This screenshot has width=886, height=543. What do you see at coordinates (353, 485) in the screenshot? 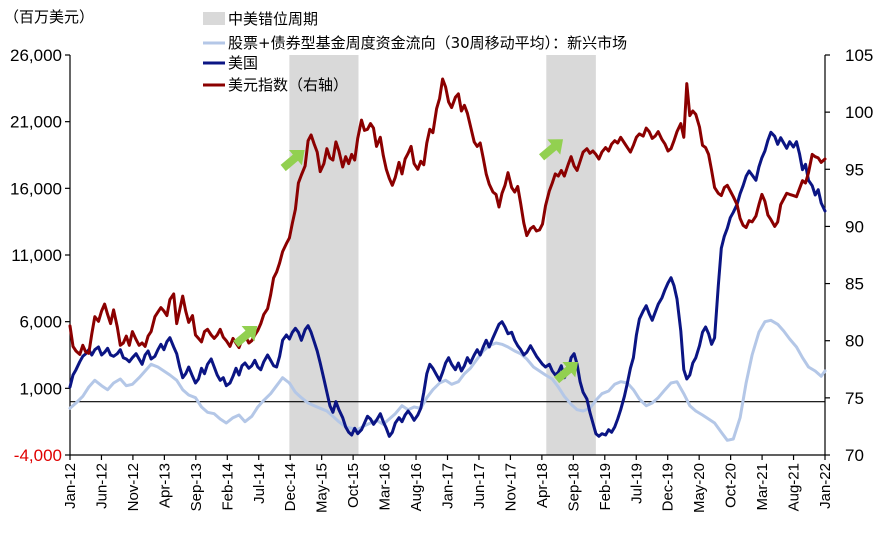
I see `x-tick-label: Oct-15` at bounding box center [353, 485].